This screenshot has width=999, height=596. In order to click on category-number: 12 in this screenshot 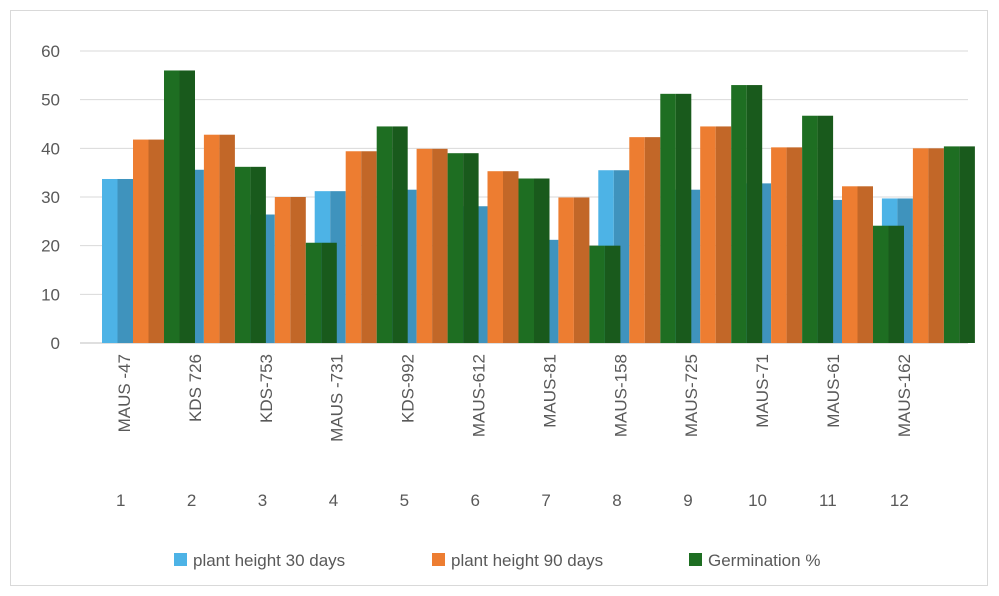, I will do `click(899, 500)`.